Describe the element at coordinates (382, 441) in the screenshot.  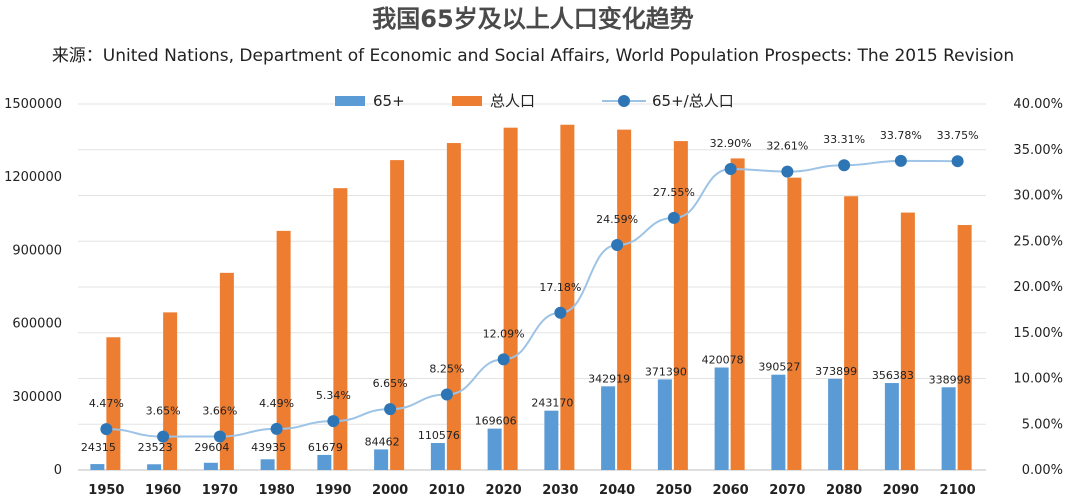
I see `bar-65-plus-label: 84462` at that location.